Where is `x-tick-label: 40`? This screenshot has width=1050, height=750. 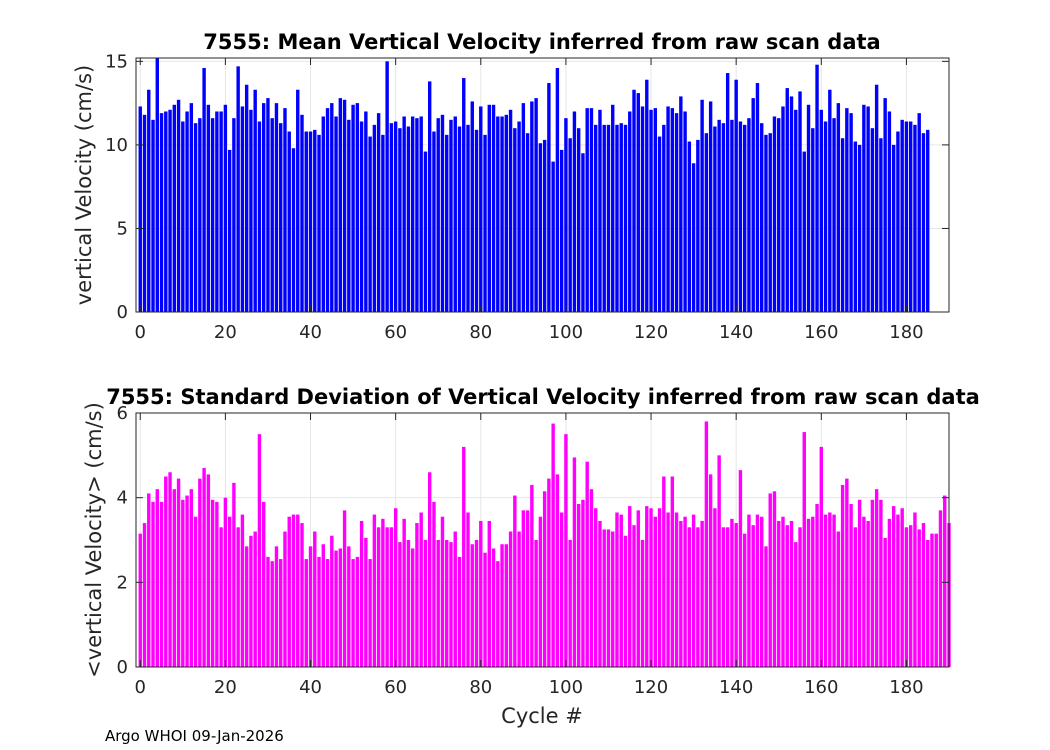
x-tick-label: 40 is located at coordinates (310, 332).